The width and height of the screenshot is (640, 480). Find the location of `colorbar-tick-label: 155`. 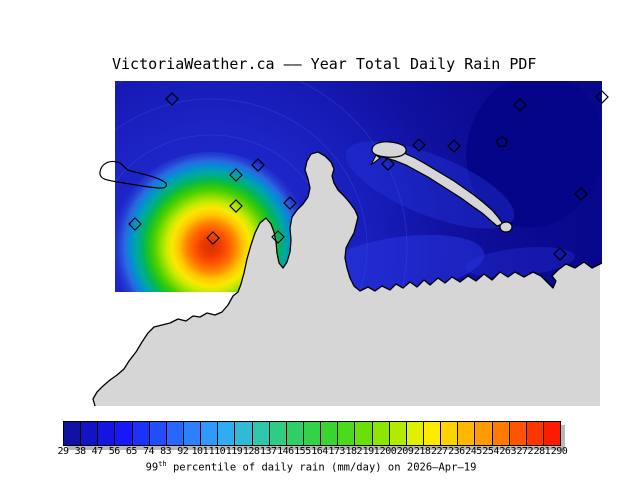

colorbar-tick-label: 155 is located at coordinates (302, 451).